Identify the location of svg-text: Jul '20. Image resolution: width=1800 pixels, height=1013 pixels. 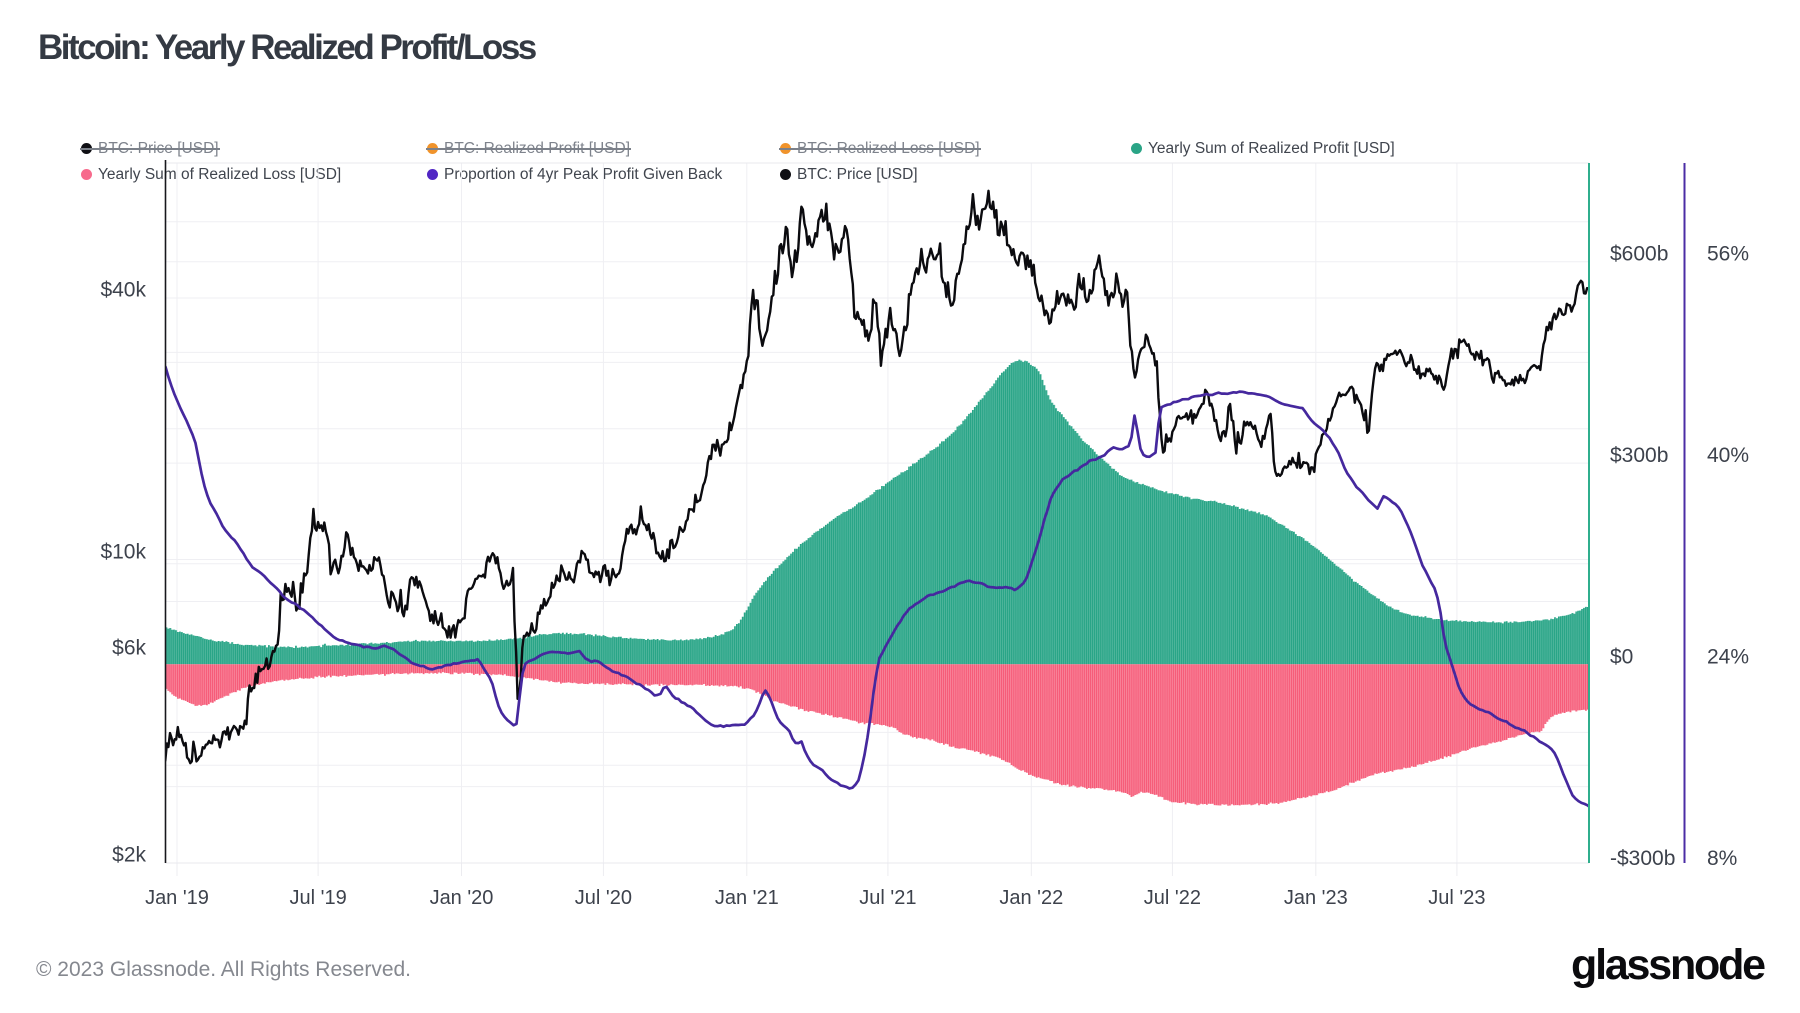
(603, 898).